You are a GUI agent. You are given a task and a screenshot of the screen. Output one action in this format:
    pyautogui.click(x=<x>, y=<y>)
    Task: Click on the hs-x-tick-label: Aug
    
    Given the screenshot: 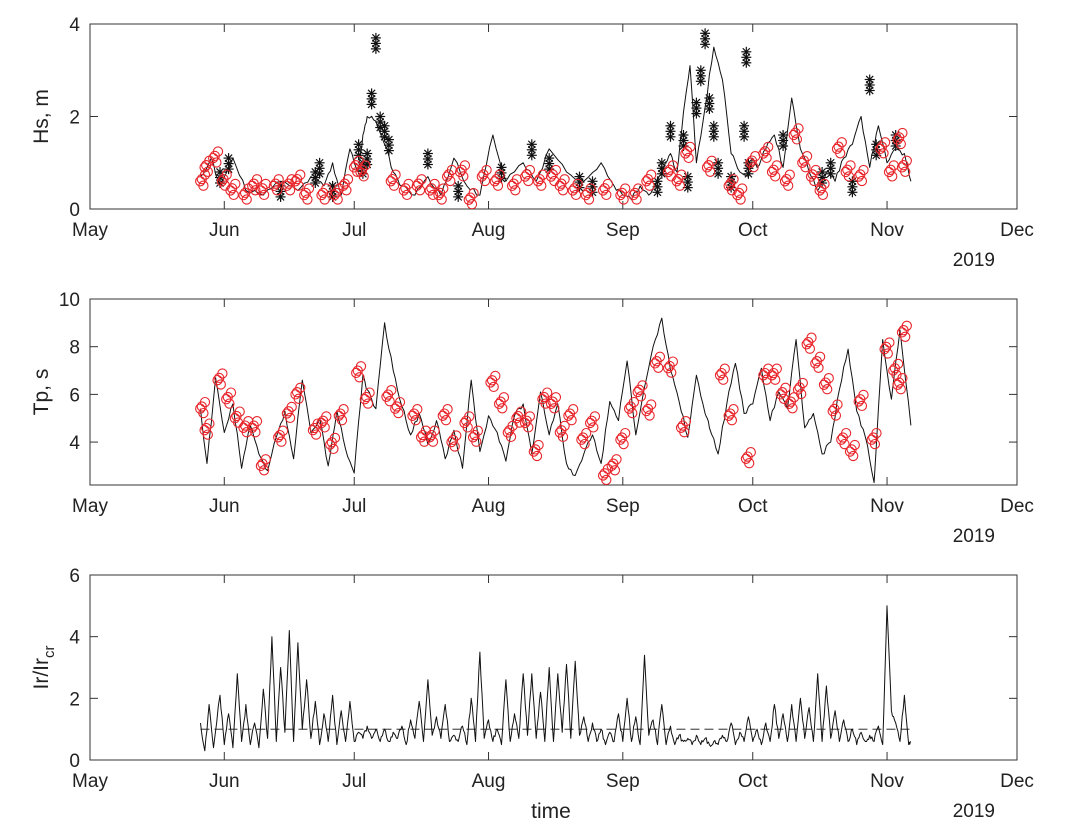 What is the action you would take?
    pyautogui.click(x=489, y=230)
    